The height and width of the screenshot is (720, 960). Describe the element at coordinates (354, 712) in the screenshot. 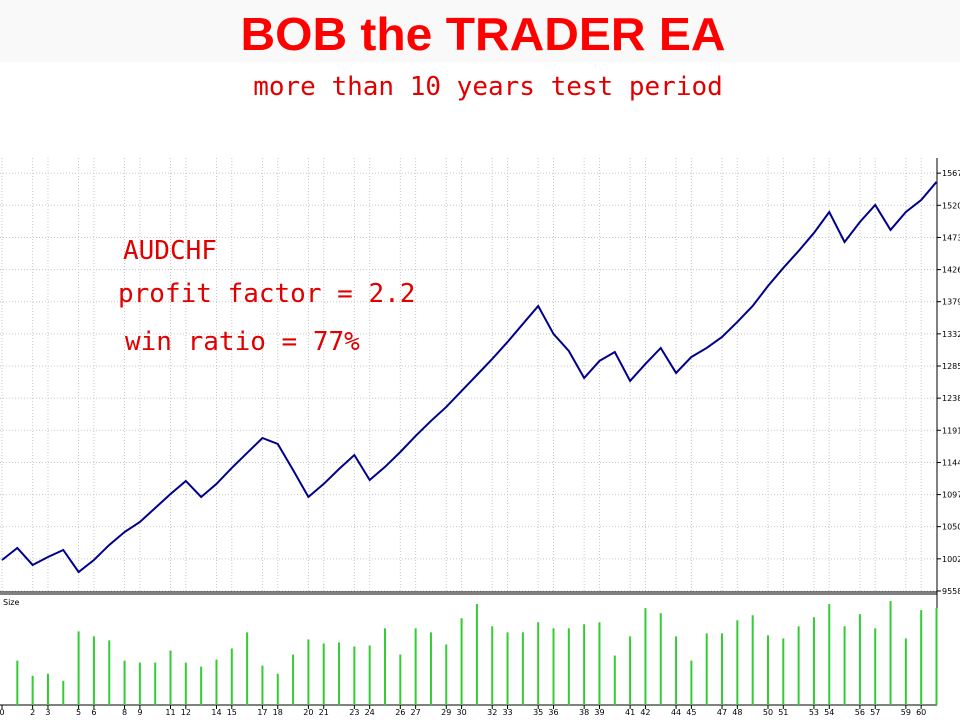

I see `x-tick-label: 23` at that location.